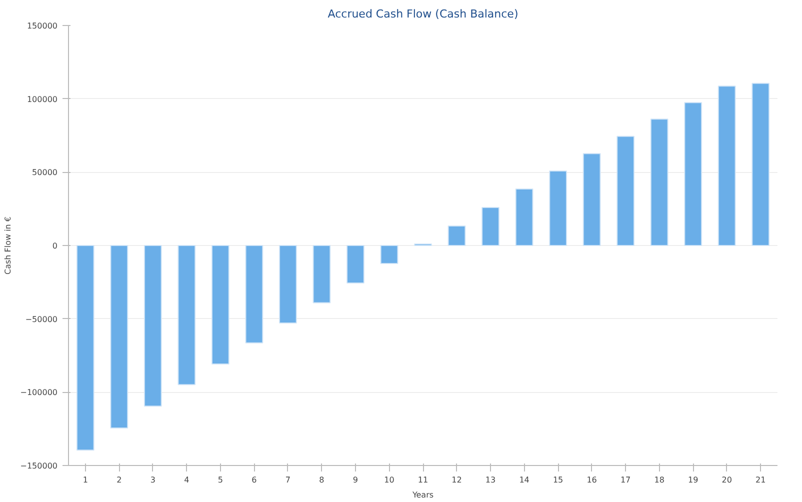  Describe the element at coordinates (422, 495) in the screenshot. I see `x-axis-title: Years` at that location.